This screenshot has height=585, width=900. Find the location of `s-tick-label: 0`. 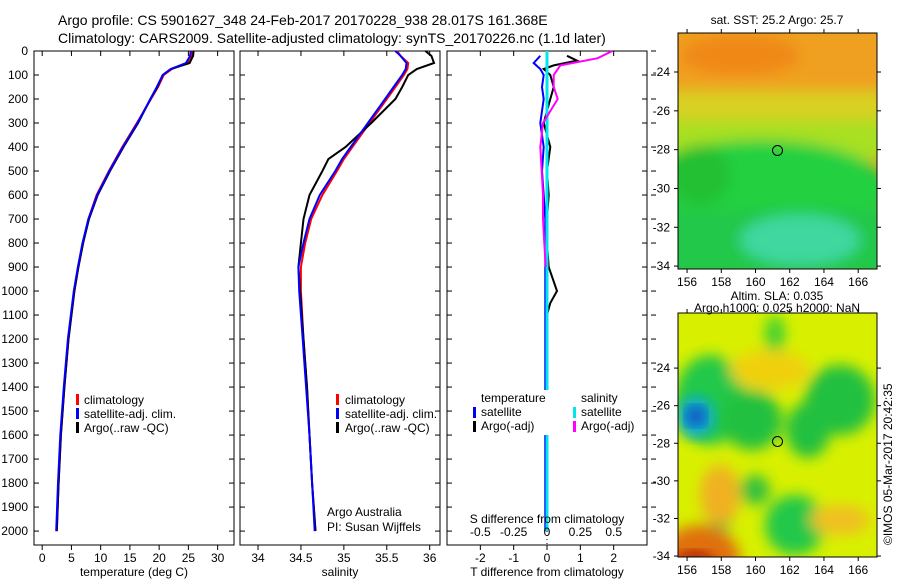

s-tick-label: 0 is located at coordinates (547, 532).